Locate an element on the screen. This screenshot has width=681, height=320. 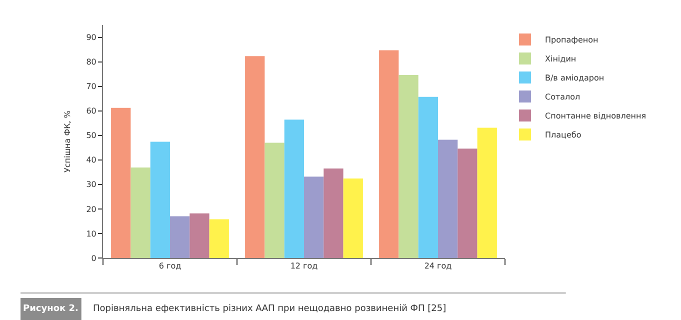
y-tick-label: 80 is located at coordinates (91, 62).